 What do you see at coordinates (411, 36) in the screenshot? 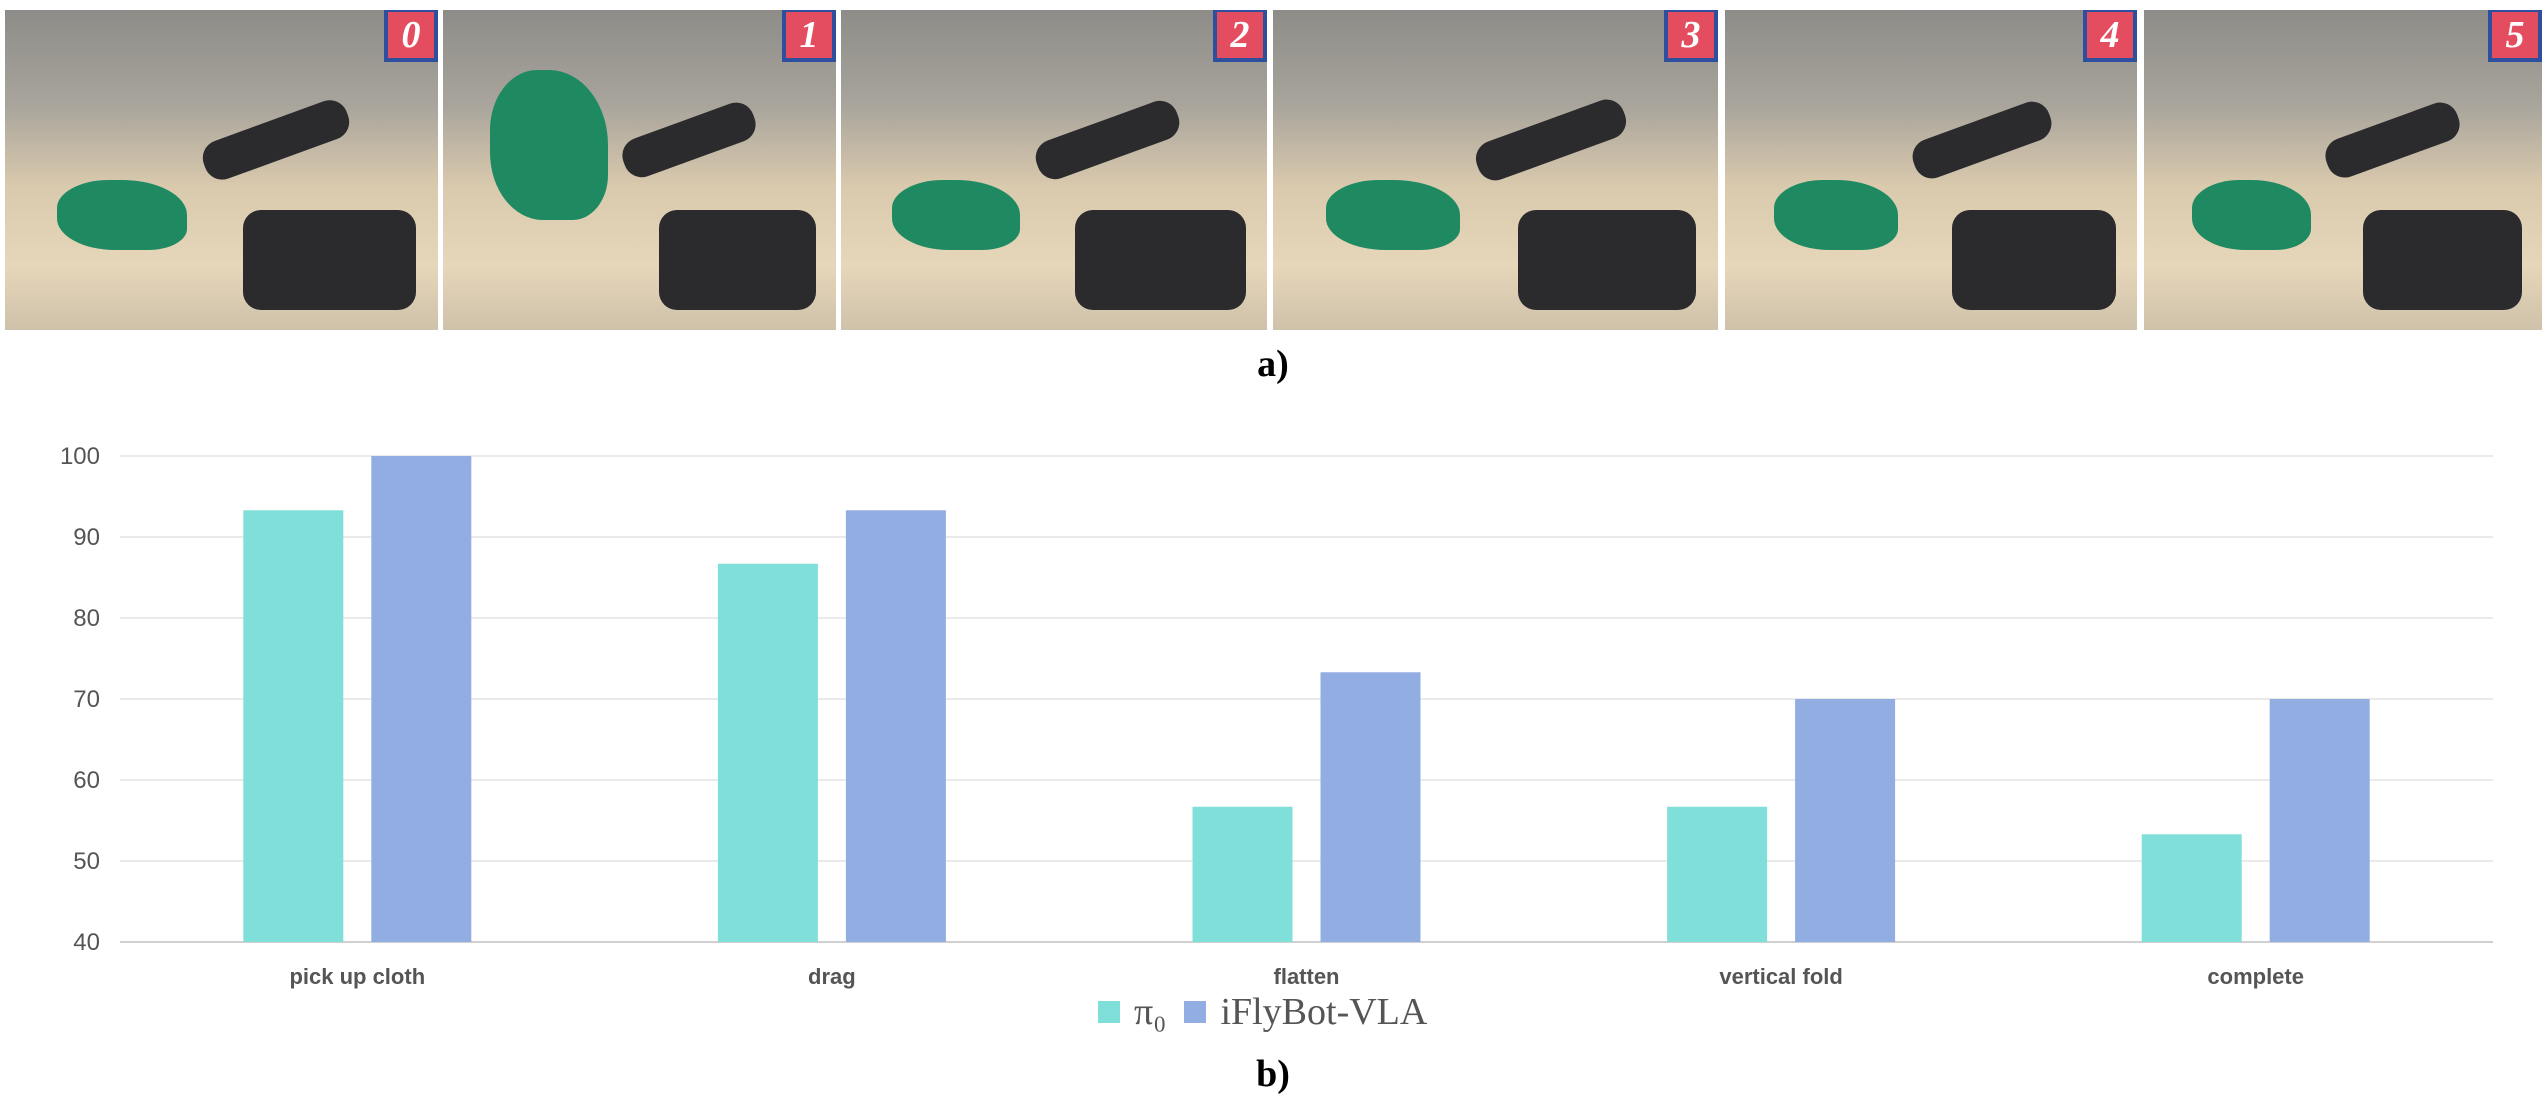
I see `step-badge: 0` at bounding box center [411, 36].